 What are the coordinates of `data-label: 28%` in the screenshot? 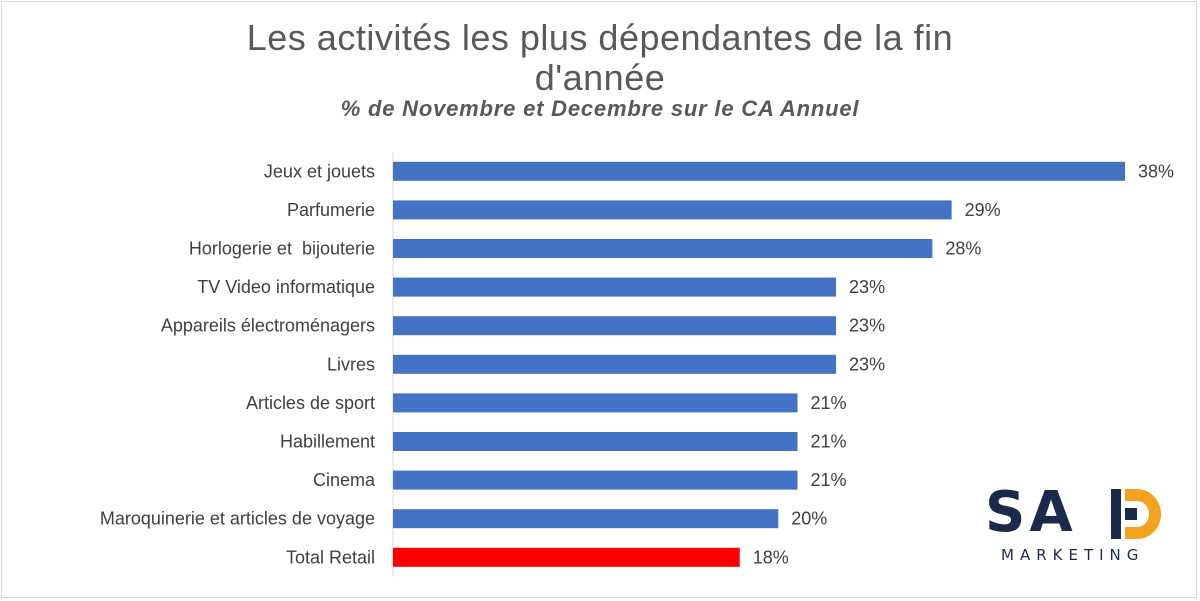 It's located at (963, 249).